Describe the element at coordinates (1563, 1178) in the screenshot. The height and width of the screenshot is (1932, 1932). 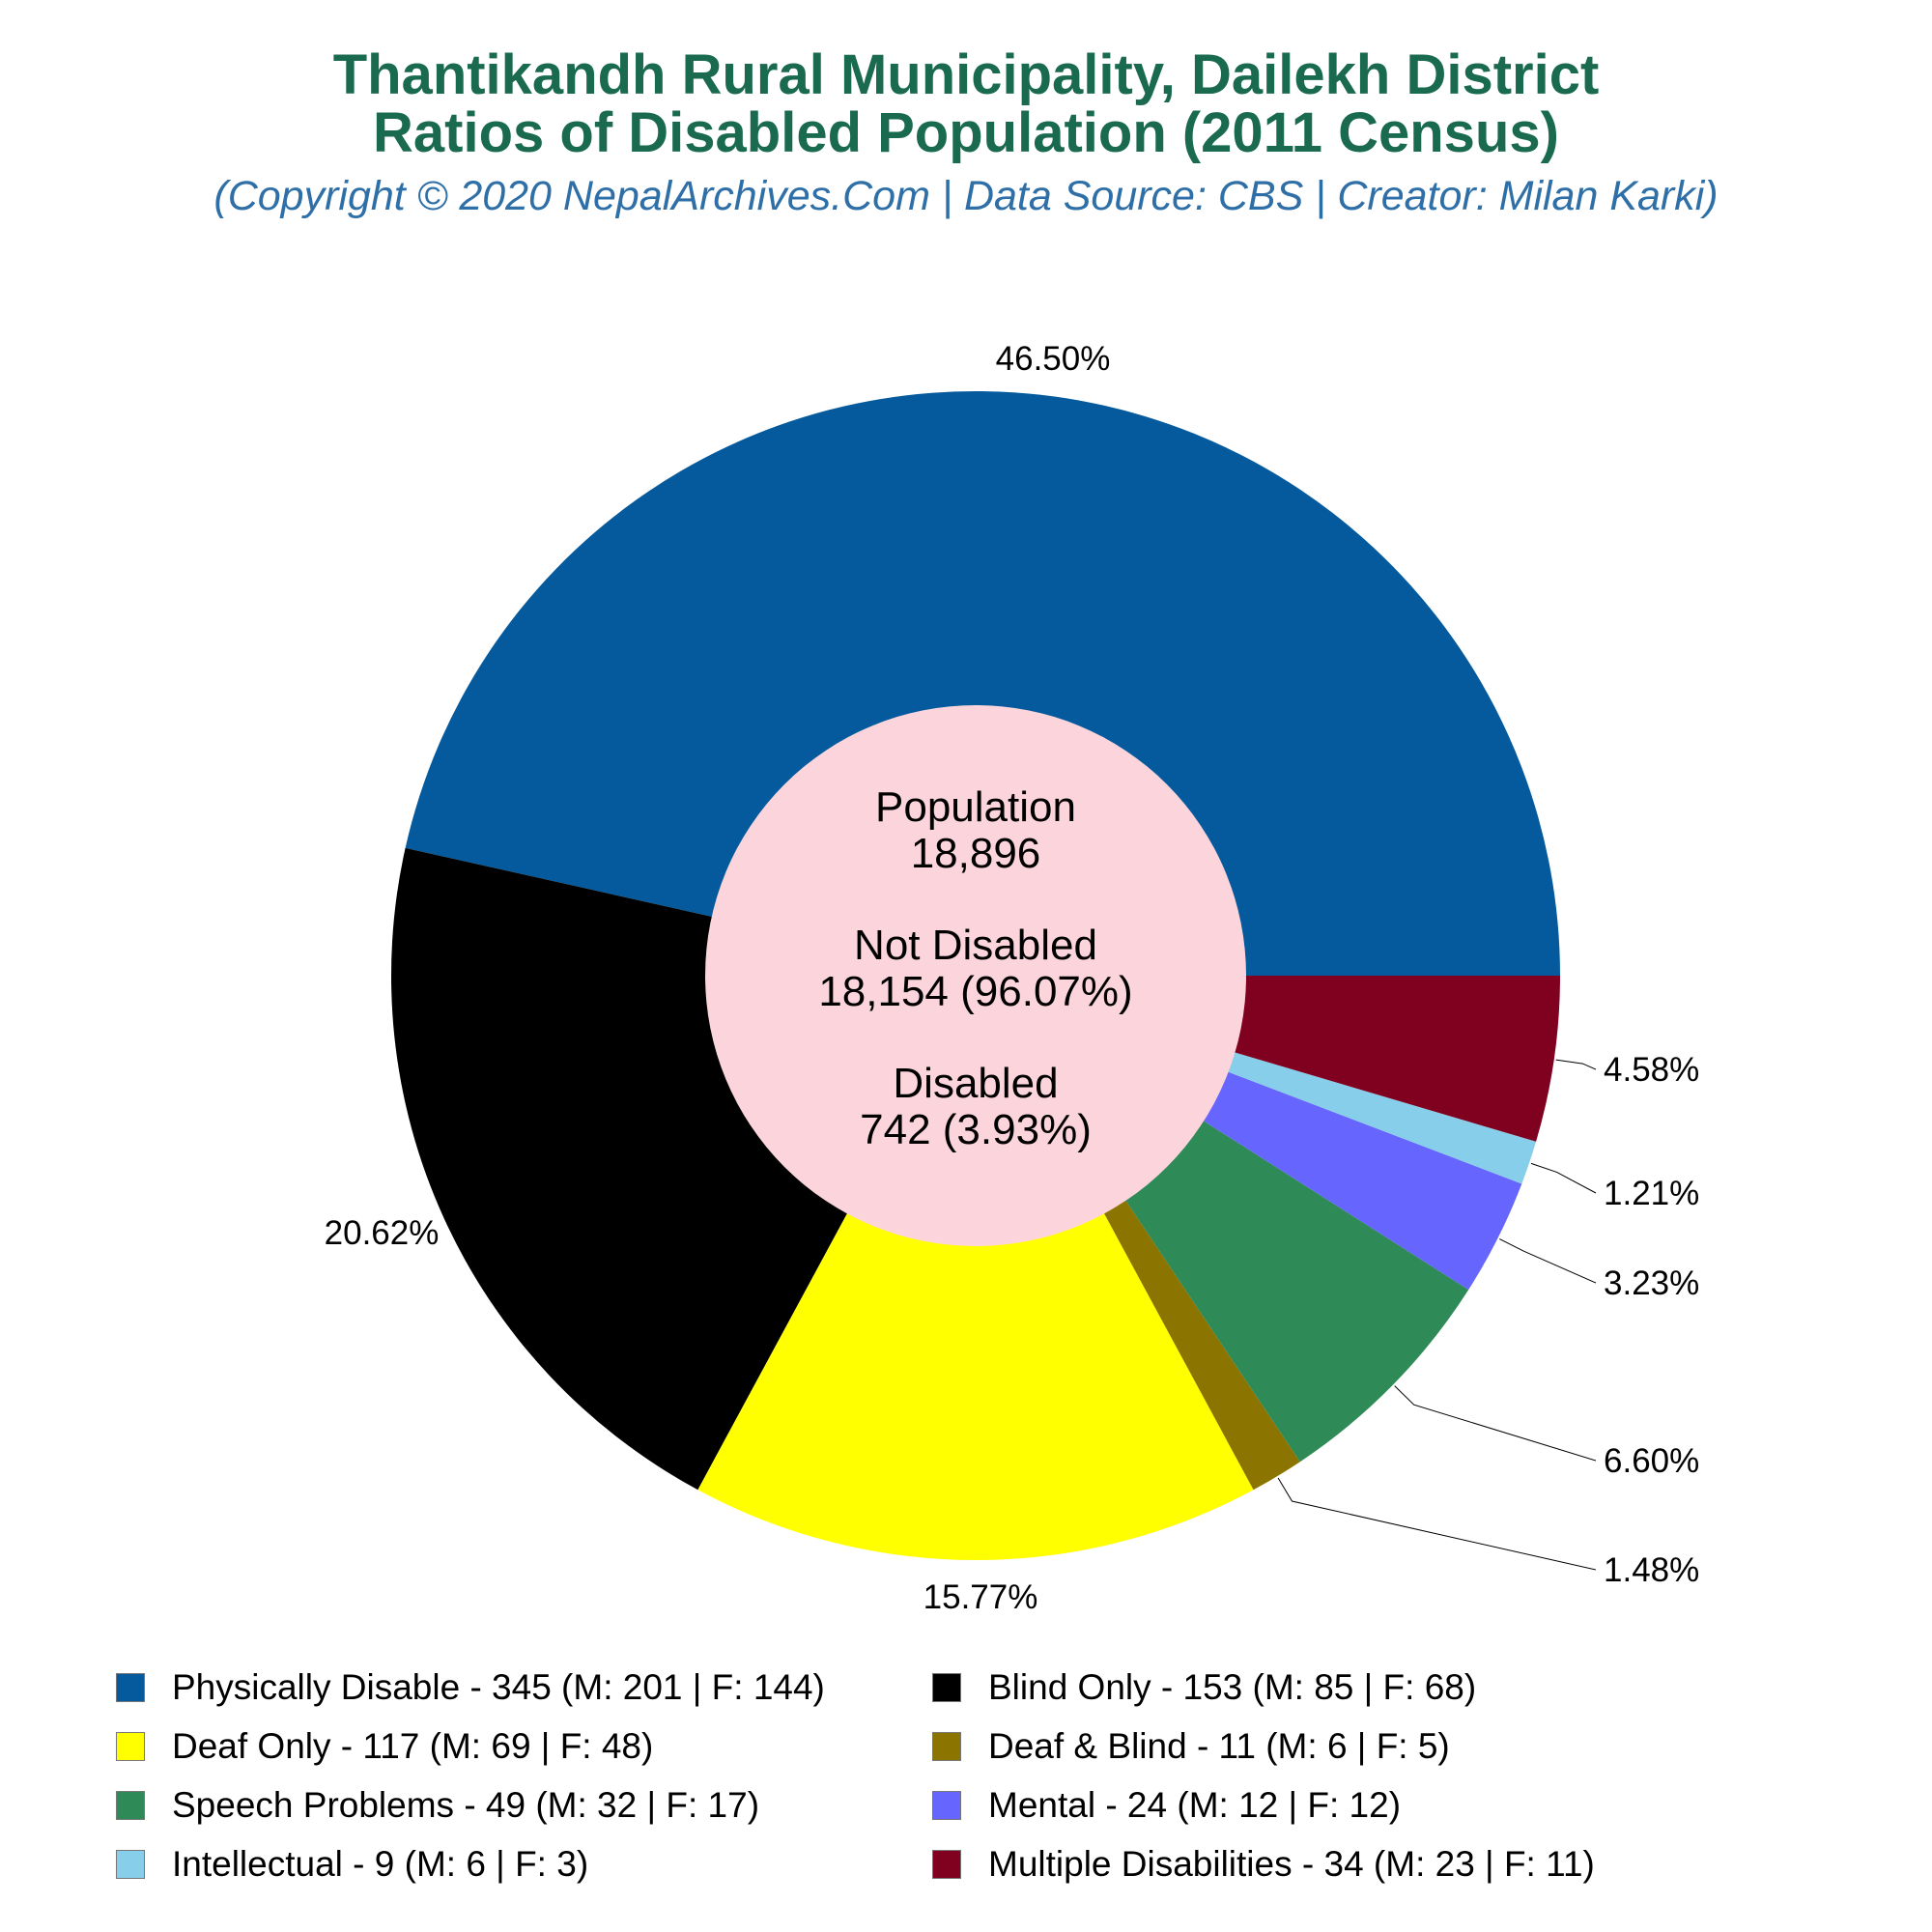
I see `leader-line-intellectual` at that location.